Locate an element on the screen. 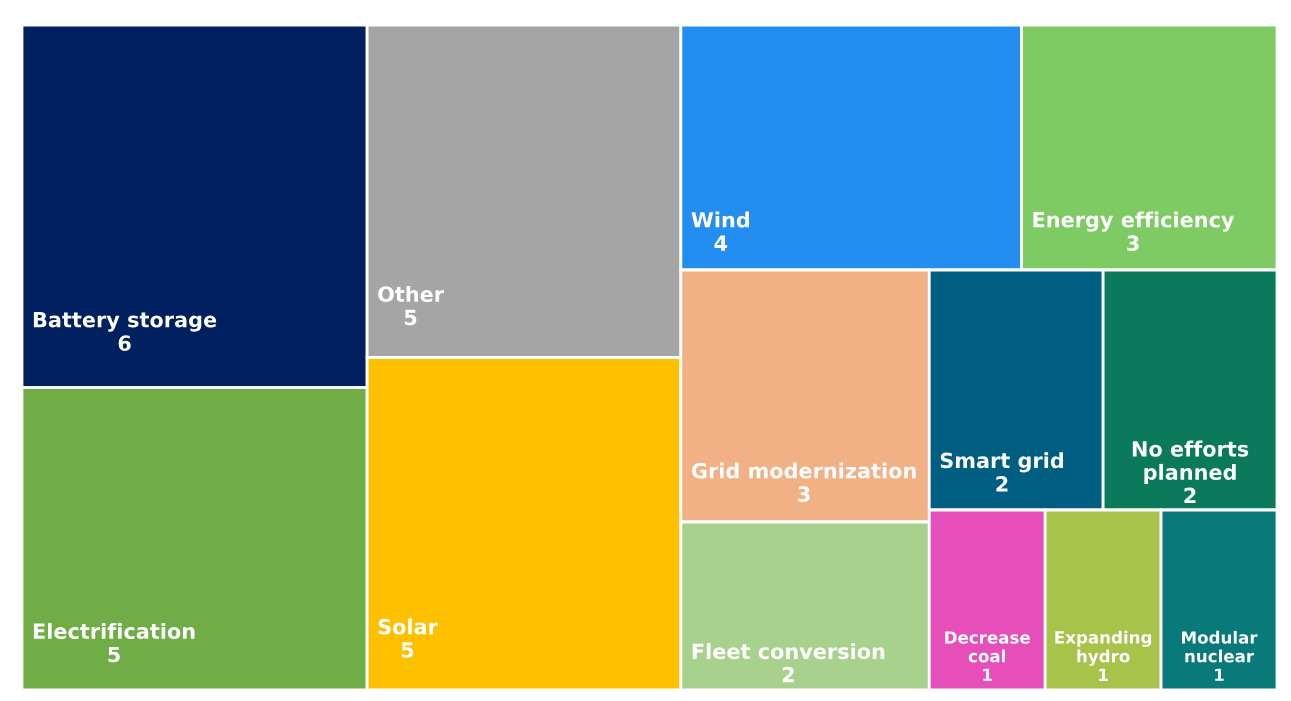  category-label: Electrification is located at coordinates (114, 631).